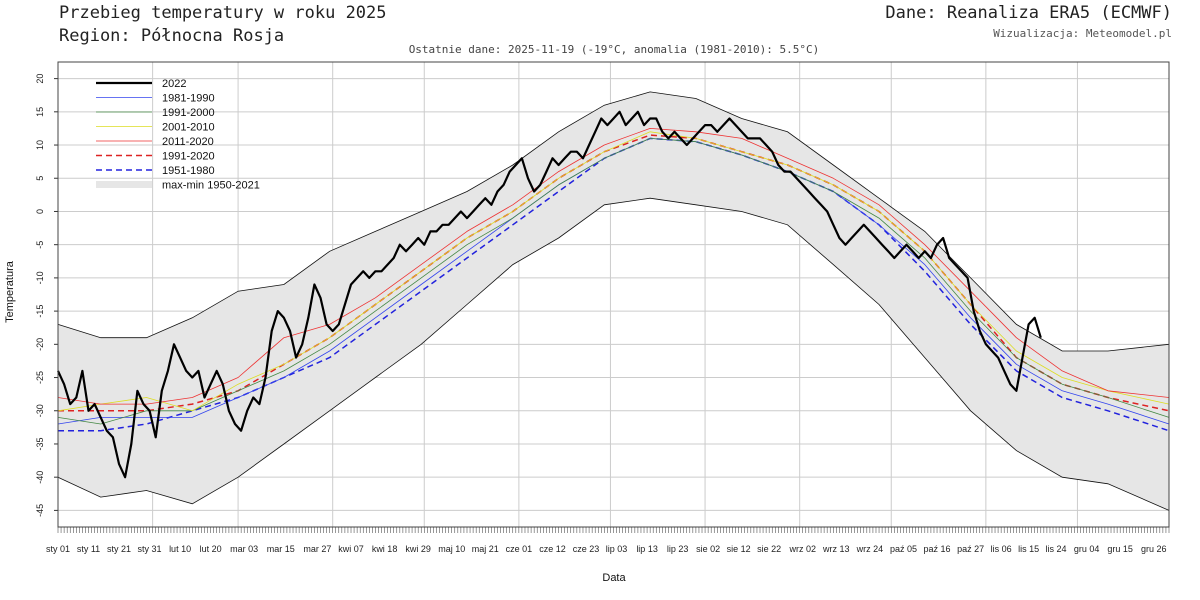 The height and width of the screenshot is (600, 1200). Describe the element at coordinates (385, 549) in the screenshot. I see `x-tick-label: kwi 18` at that location.